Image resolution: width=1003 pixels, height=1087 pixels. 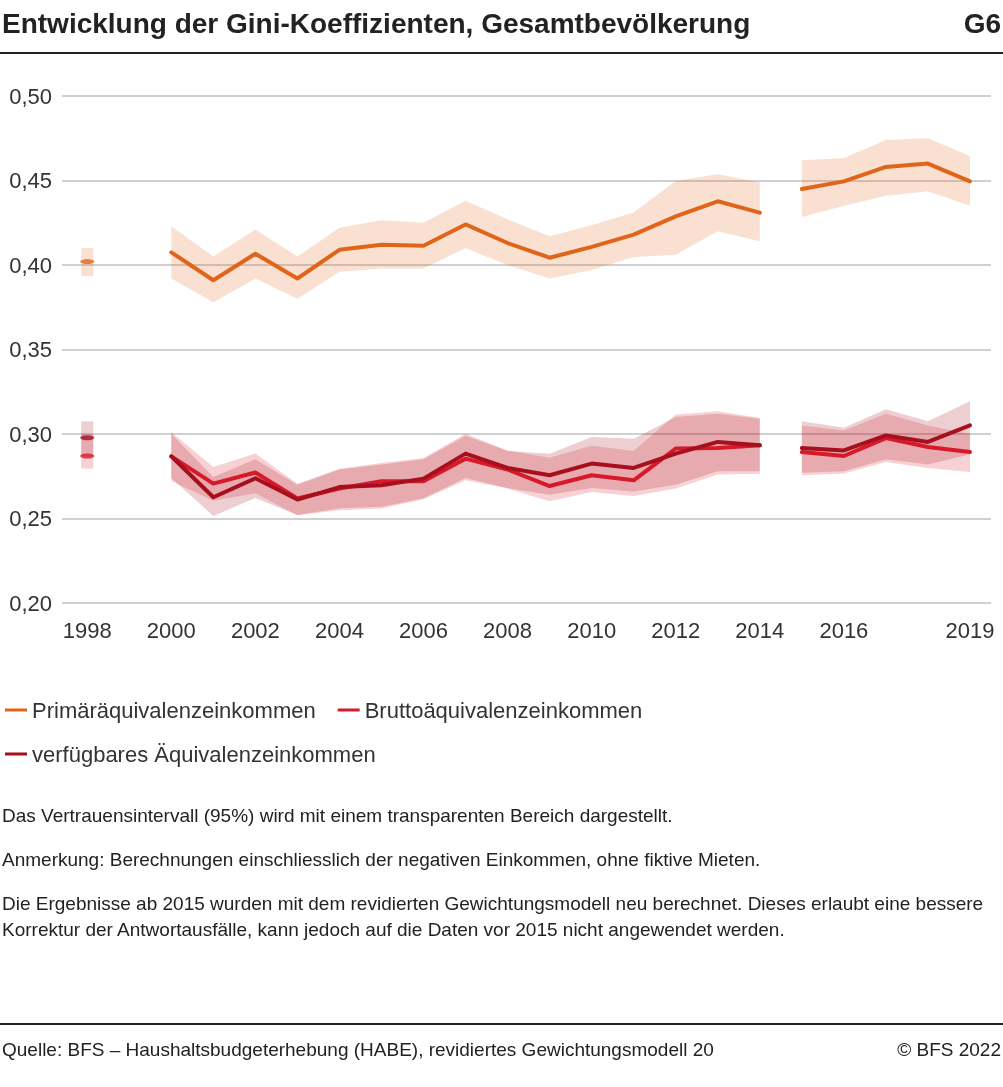 What do you see at coordinates (30, 603) in the screenshot?
I see `y-tick-label: 0,20` at bounding box center [30, 603].